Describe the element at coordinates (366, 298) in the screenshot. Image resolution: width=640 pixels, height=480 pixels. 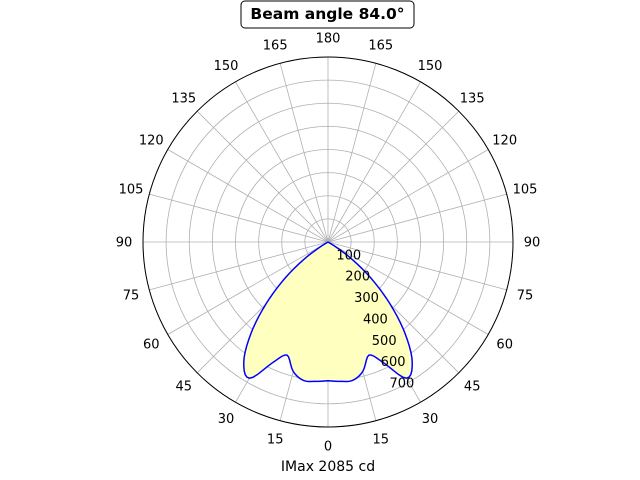
I see `radial-tick-label: 300` at that location.